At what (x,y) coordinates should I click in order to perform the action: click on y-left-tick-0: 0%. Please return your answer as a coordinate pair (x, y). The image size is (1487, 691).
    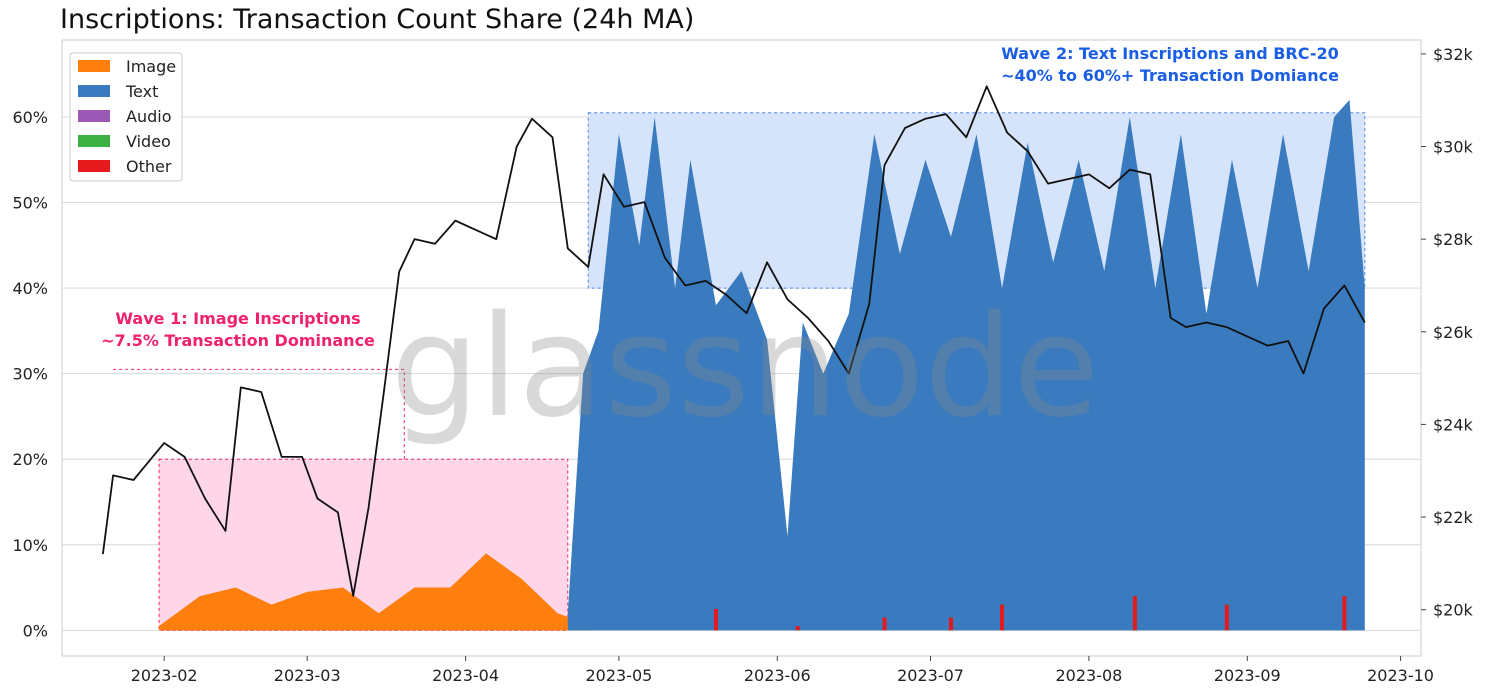
    Looking at the image, I should click on (35, 630).